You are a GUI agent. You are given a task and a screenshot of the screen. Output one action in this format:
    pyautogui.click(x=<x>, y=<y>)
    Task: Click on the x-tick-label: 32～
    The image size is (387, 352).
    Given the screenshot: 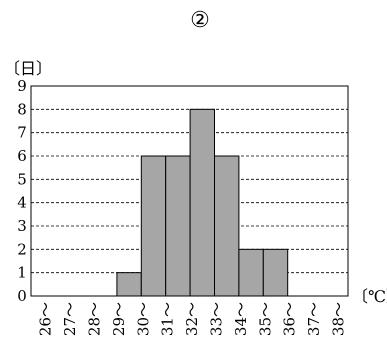 What is the action you would take?
    pyautogui.click(x=192, y=319)
    